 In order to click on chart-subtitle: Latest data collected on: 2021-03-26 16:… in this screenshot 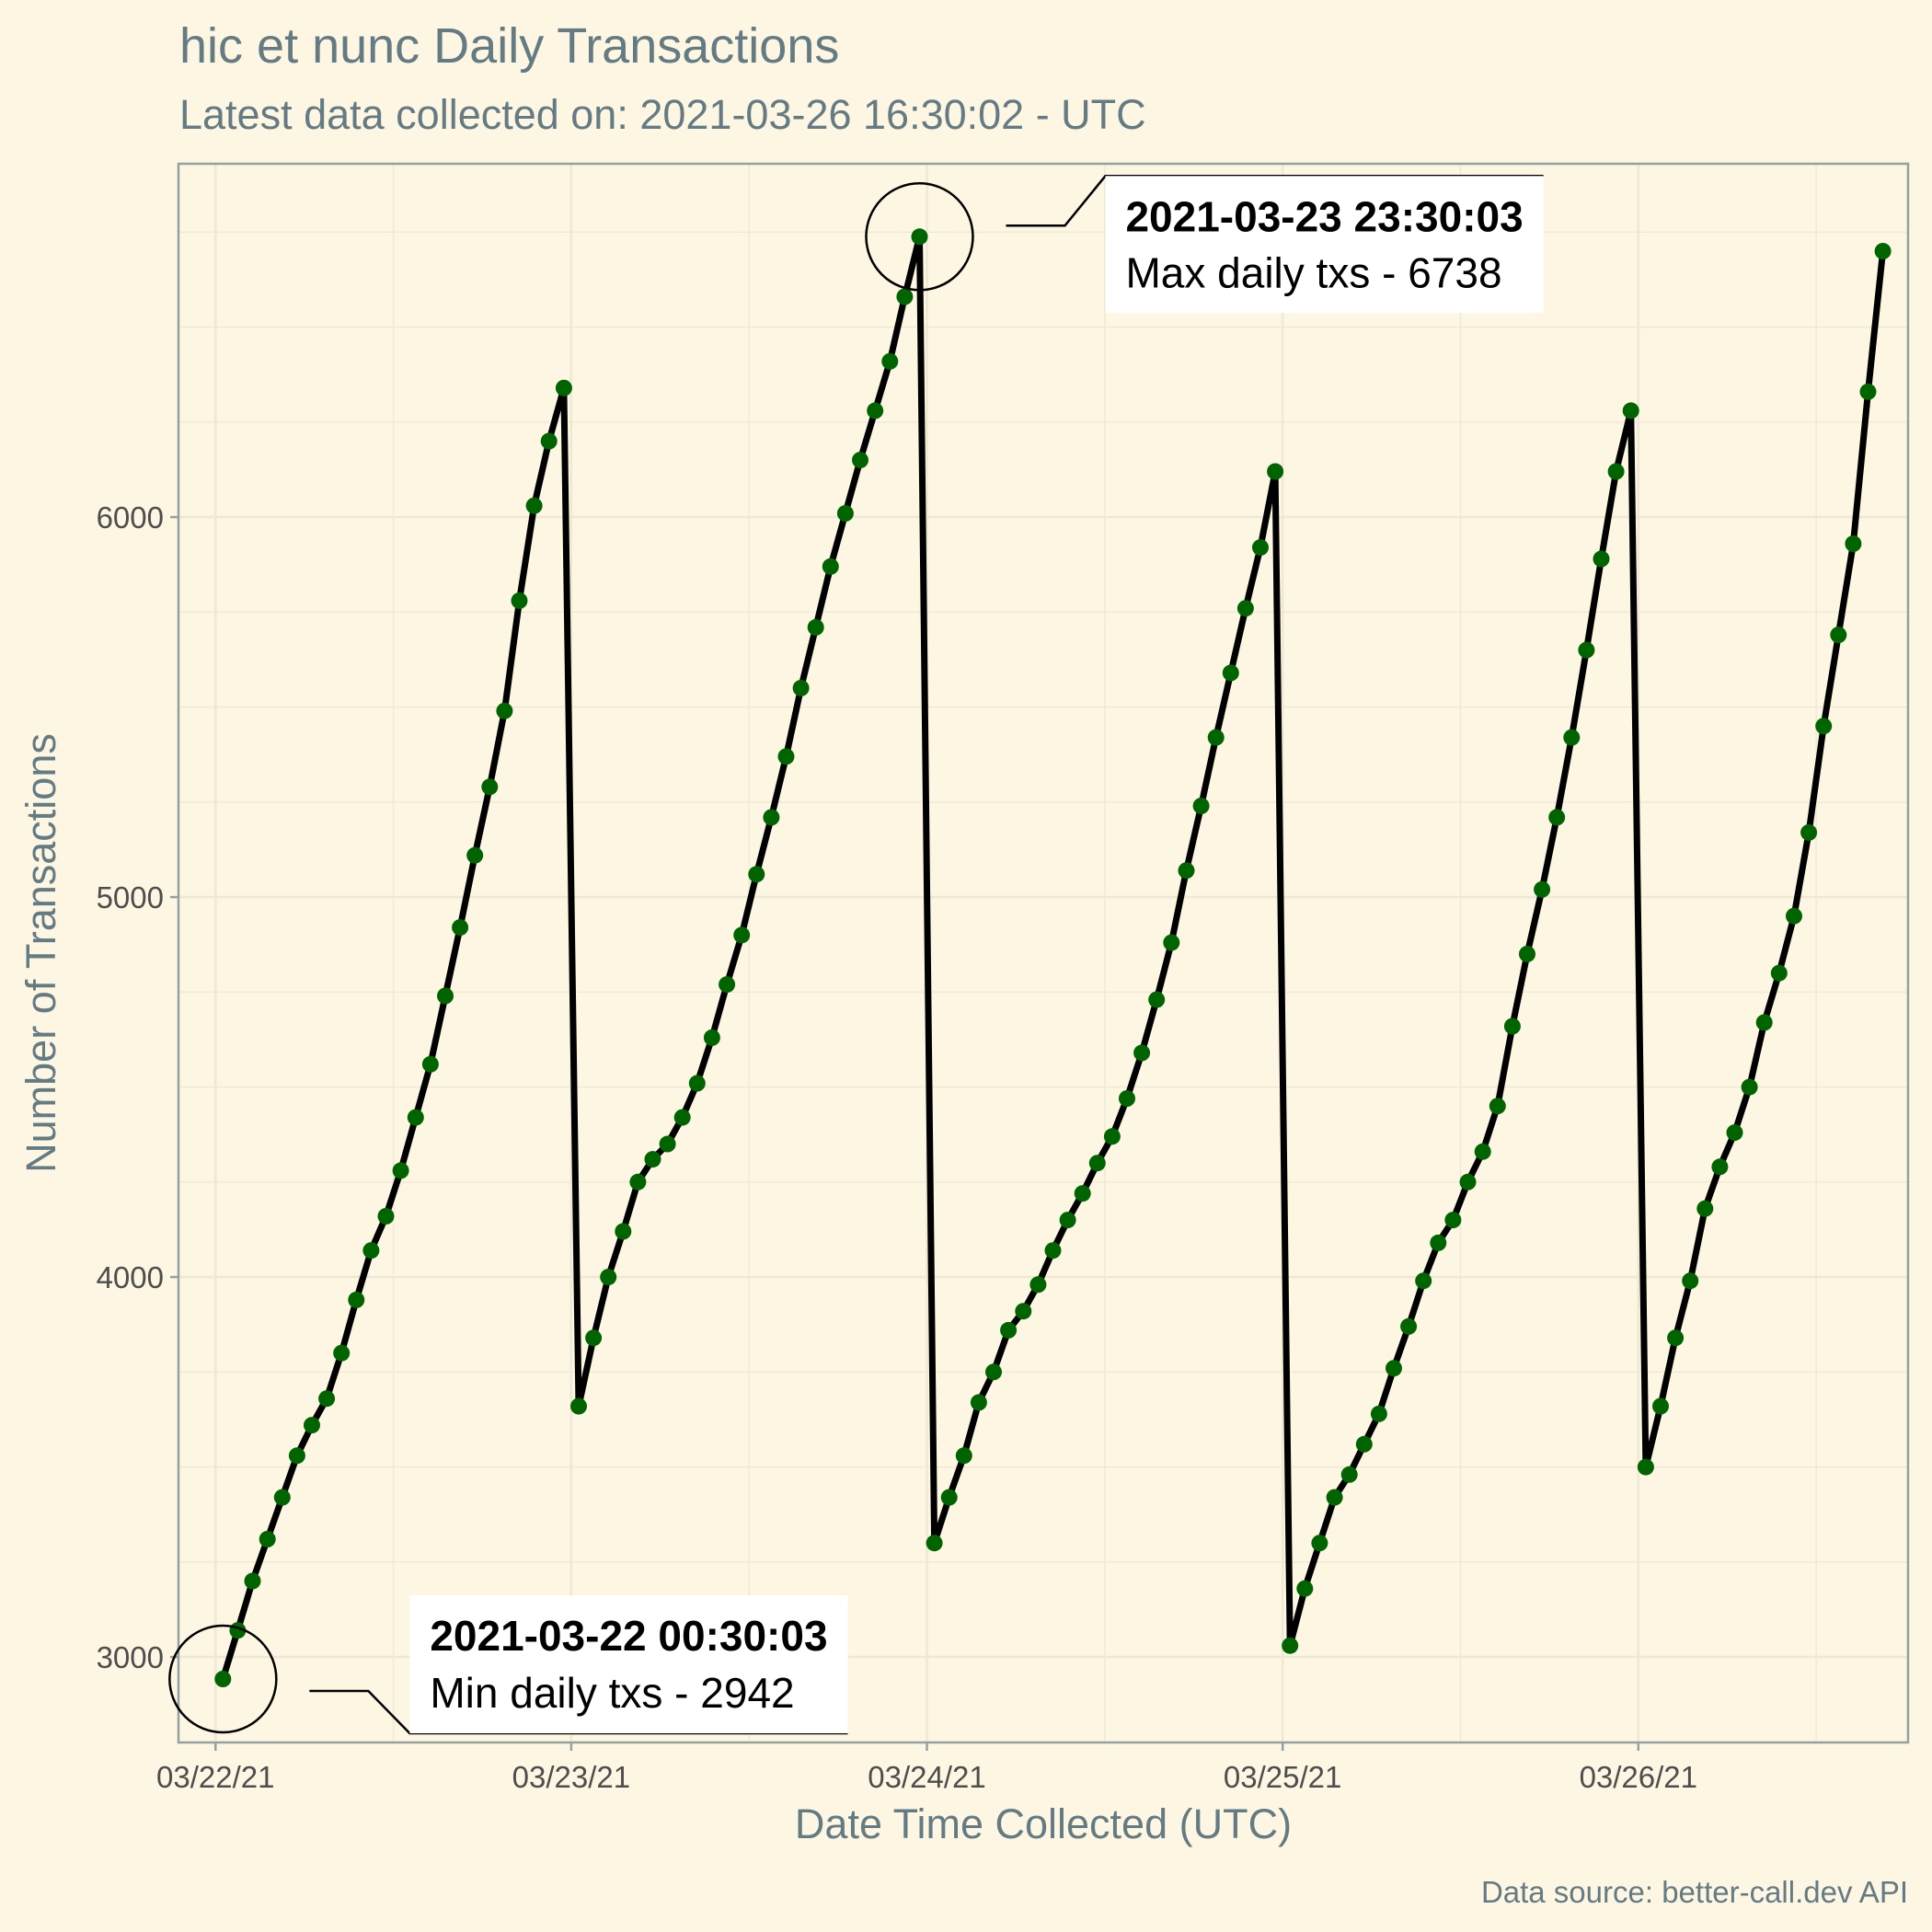, I will do `click(662, 114)`.